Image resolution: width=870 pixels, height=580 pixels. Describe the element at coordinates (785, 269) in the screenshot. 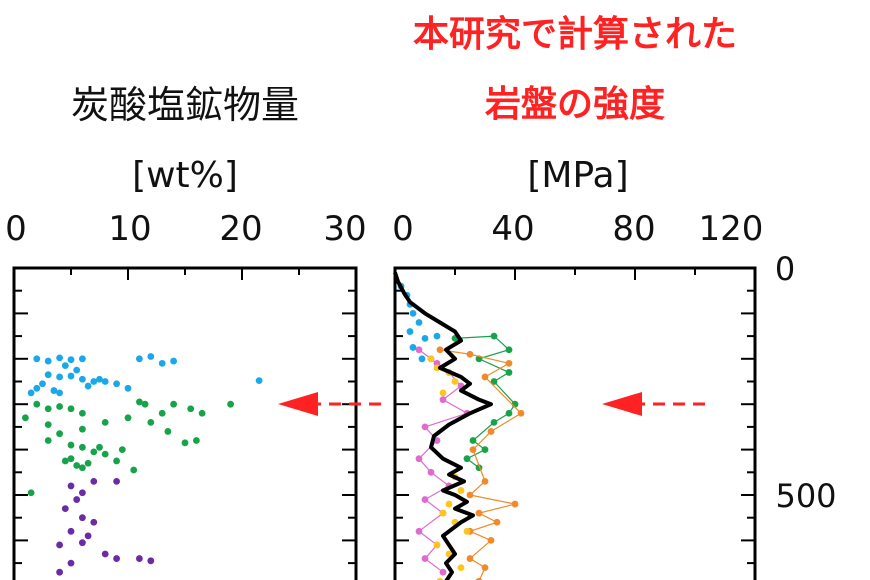

I see `depth-label: 0` at that location.